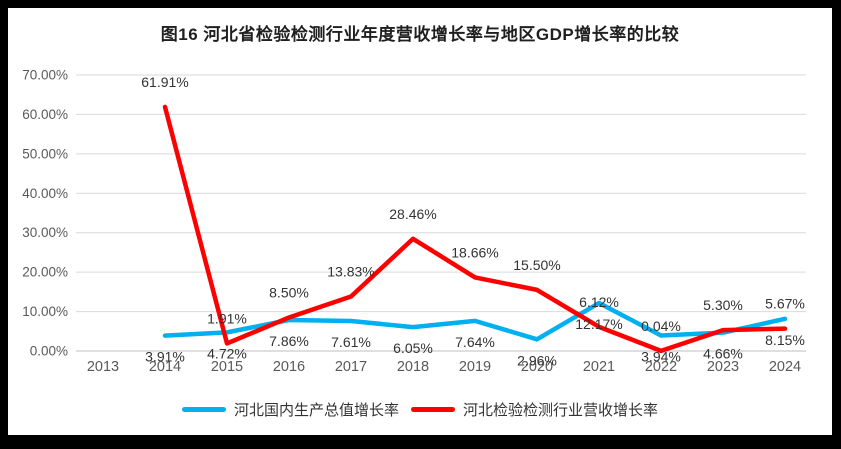 Image resolution: width=841 pixels, height=449 pixels. Describe the element at coordinates (536, 265) in the screenshot. I see `data-label: 15.50%` at that location.